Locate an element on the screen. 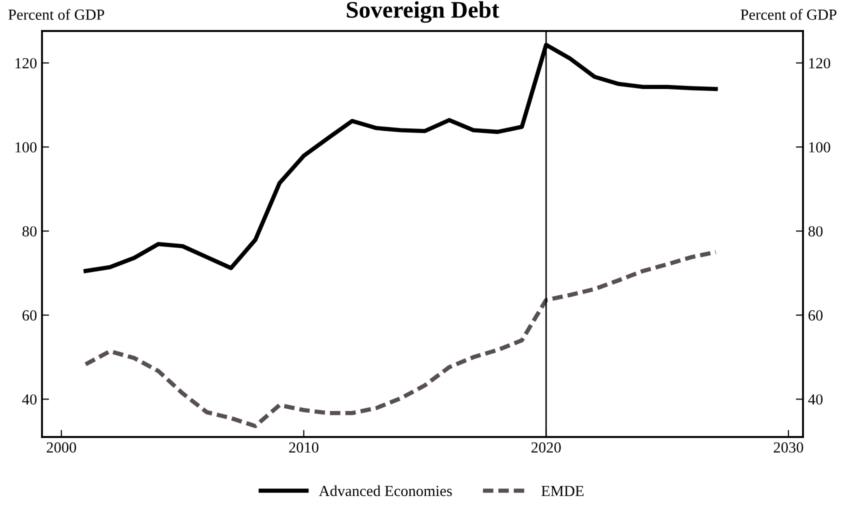  chart-title: Sovereign Debt is located at coordinates (423, 12).